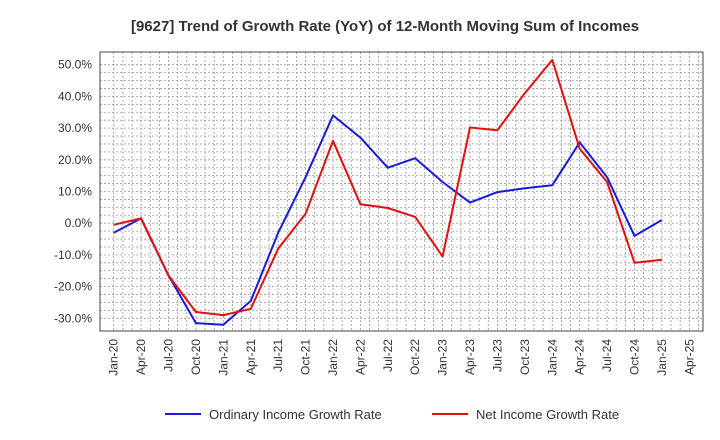 The image size is (720, 440). What do you see at coordinates (251, 357) in the screenshot?
I see `x-tick-label: Apr-21` at bounding box center [251, 357].